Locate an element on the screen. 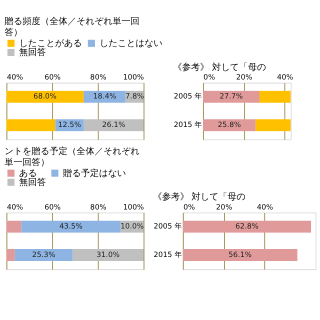 This screenshot has height=320, width=320. legend-label: ある is located at coordinates (28, 173).